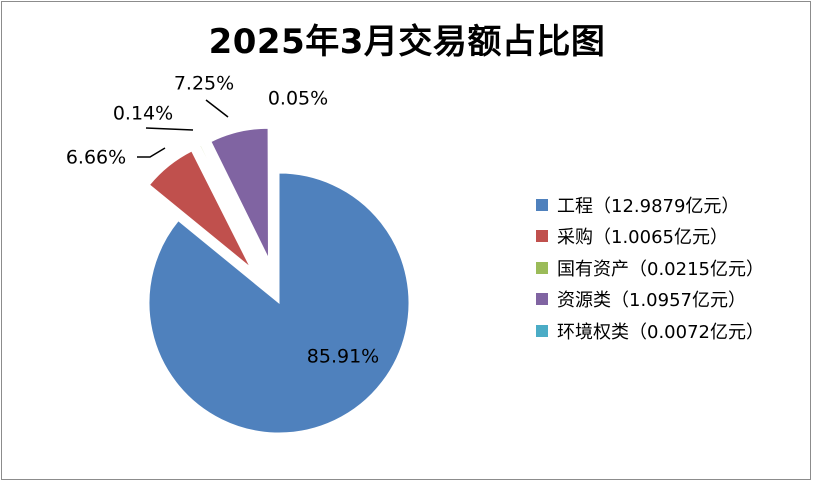 The width and height of the screenshot is (814, 483). Describe the element at coordinates (169, 129) in the screenshot. I see `leader-line-guoyouzichan` at that location.